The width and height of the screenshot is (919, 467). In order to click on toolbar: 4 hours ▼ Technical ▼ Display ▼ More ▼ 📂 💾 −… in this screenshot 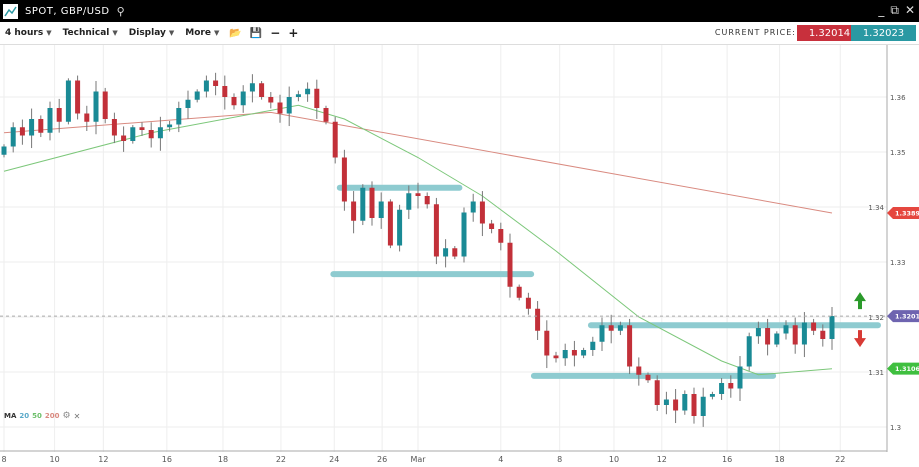, I will do `click(459, 33)`.